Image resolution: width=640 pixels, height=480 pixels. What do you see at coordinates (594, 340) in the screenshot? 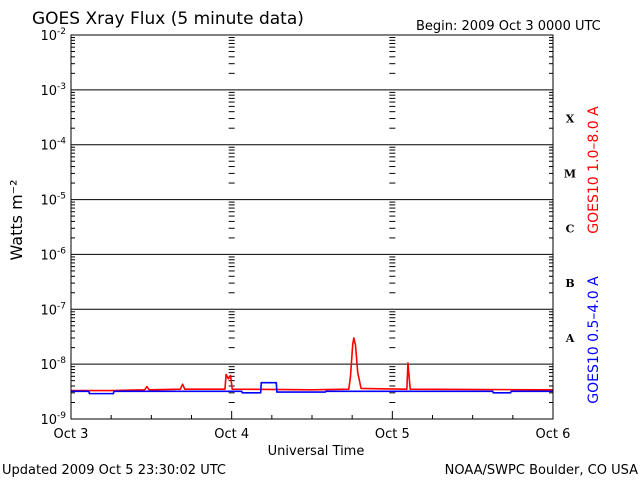
I see `legend-short-channel: GOES10 0.5–4.0 A` at bounding box center [594, 340].